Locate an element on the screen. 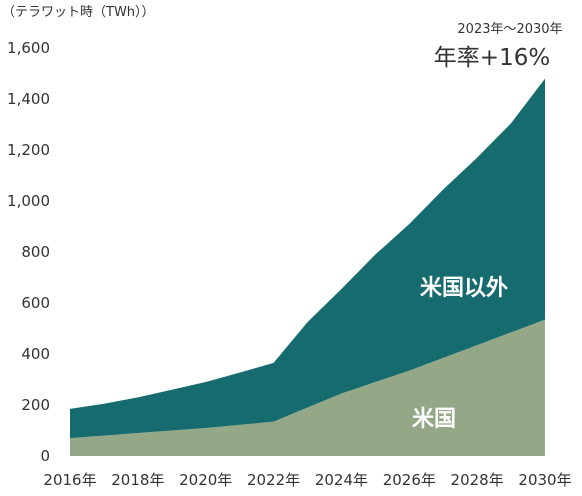 This screenshot has height=496, width=582. y-tick-label: 0 is located at coordinates (45, 456).